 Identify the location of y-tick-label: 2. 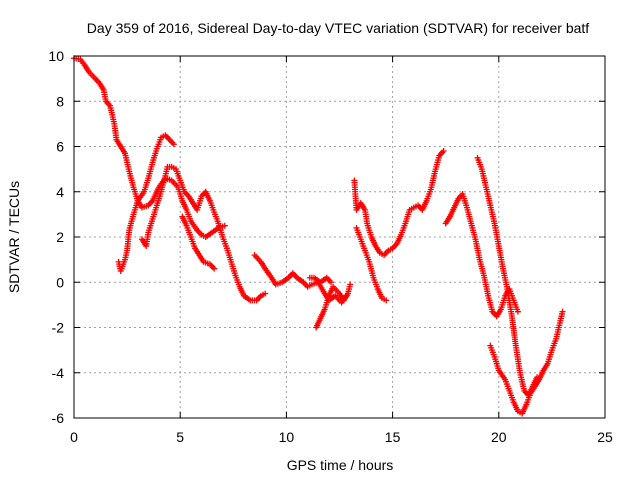
(60, 237).